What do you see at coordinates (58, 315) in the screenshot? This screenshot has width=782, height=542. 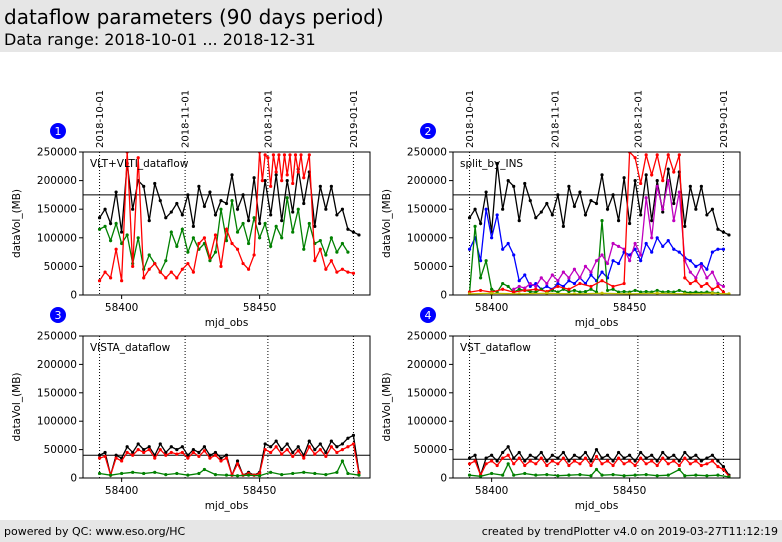 I see `panel-badge-circle` at bounding box center [58, 315].